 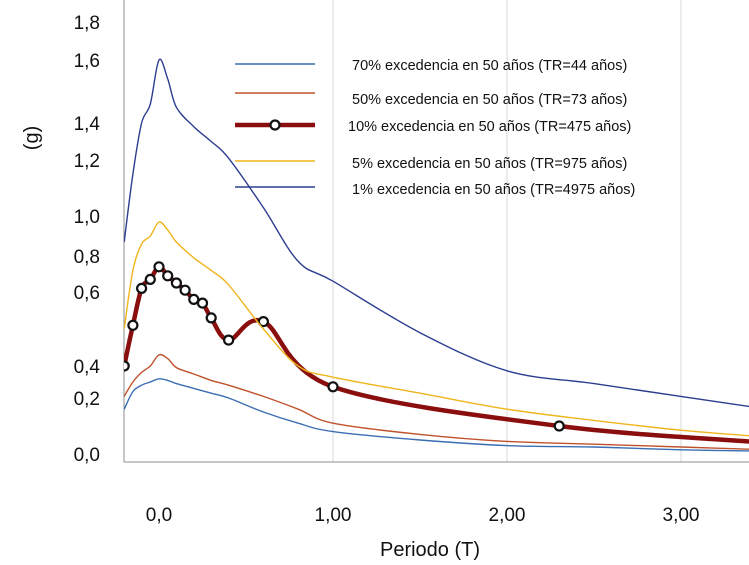 I want to click on x-tick-labels: 0,0 1,00 2,00 3,00, so click(x=423, y=515).